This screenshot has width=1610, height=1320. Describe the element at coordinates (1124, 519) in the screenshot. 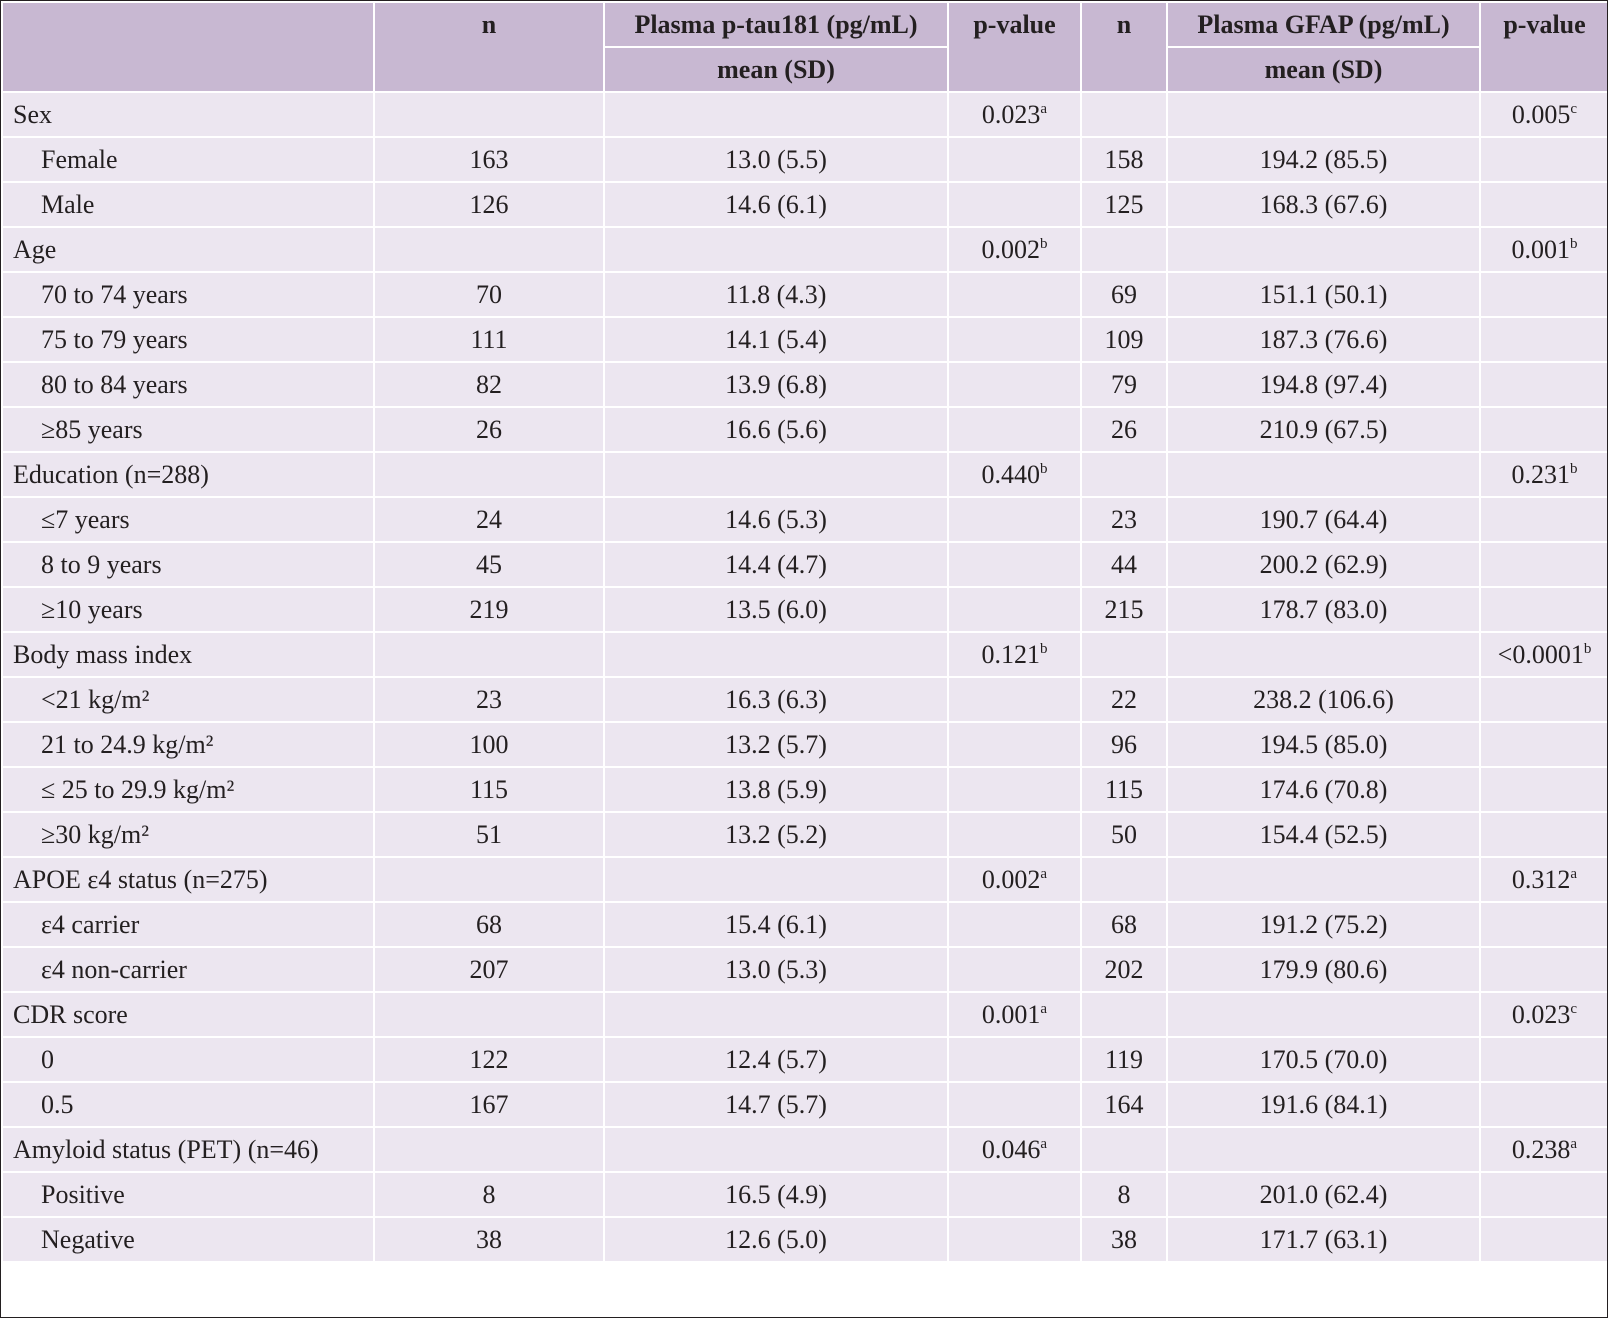

I see `n-gfap-text: 23` at that location.